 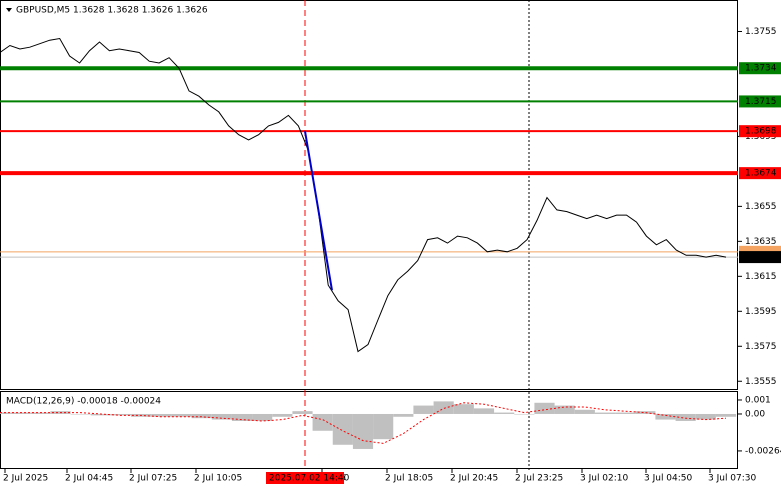 I want to click on y-tick-label: 1.3595, so click(x=761, y=312).